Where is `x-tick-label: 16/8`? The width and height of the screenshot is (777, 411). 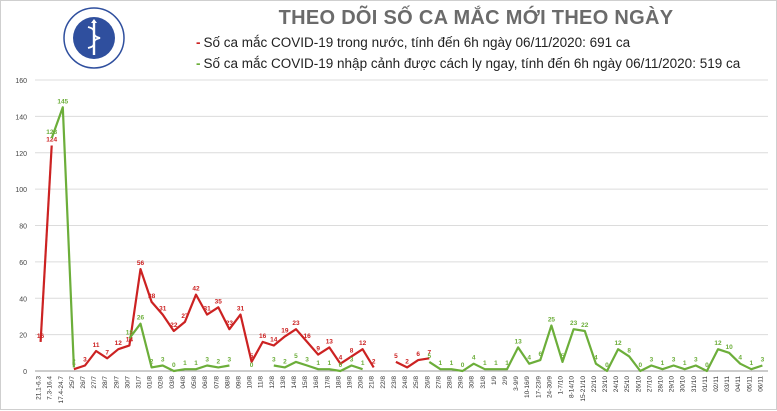 x-tick-label: 16/8 is located at coordinates (316, 382).